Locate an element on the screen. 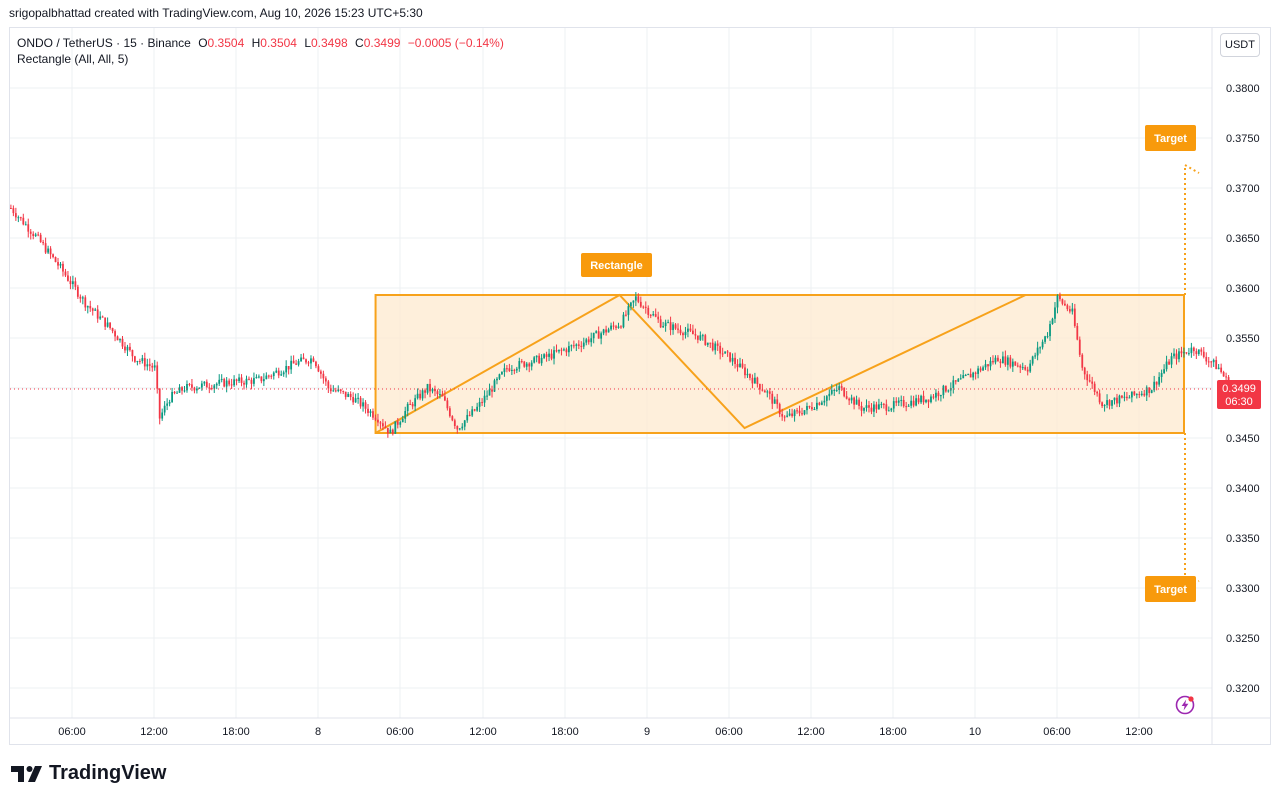  rectangle-label-bg is located at coordinates (616, 265).